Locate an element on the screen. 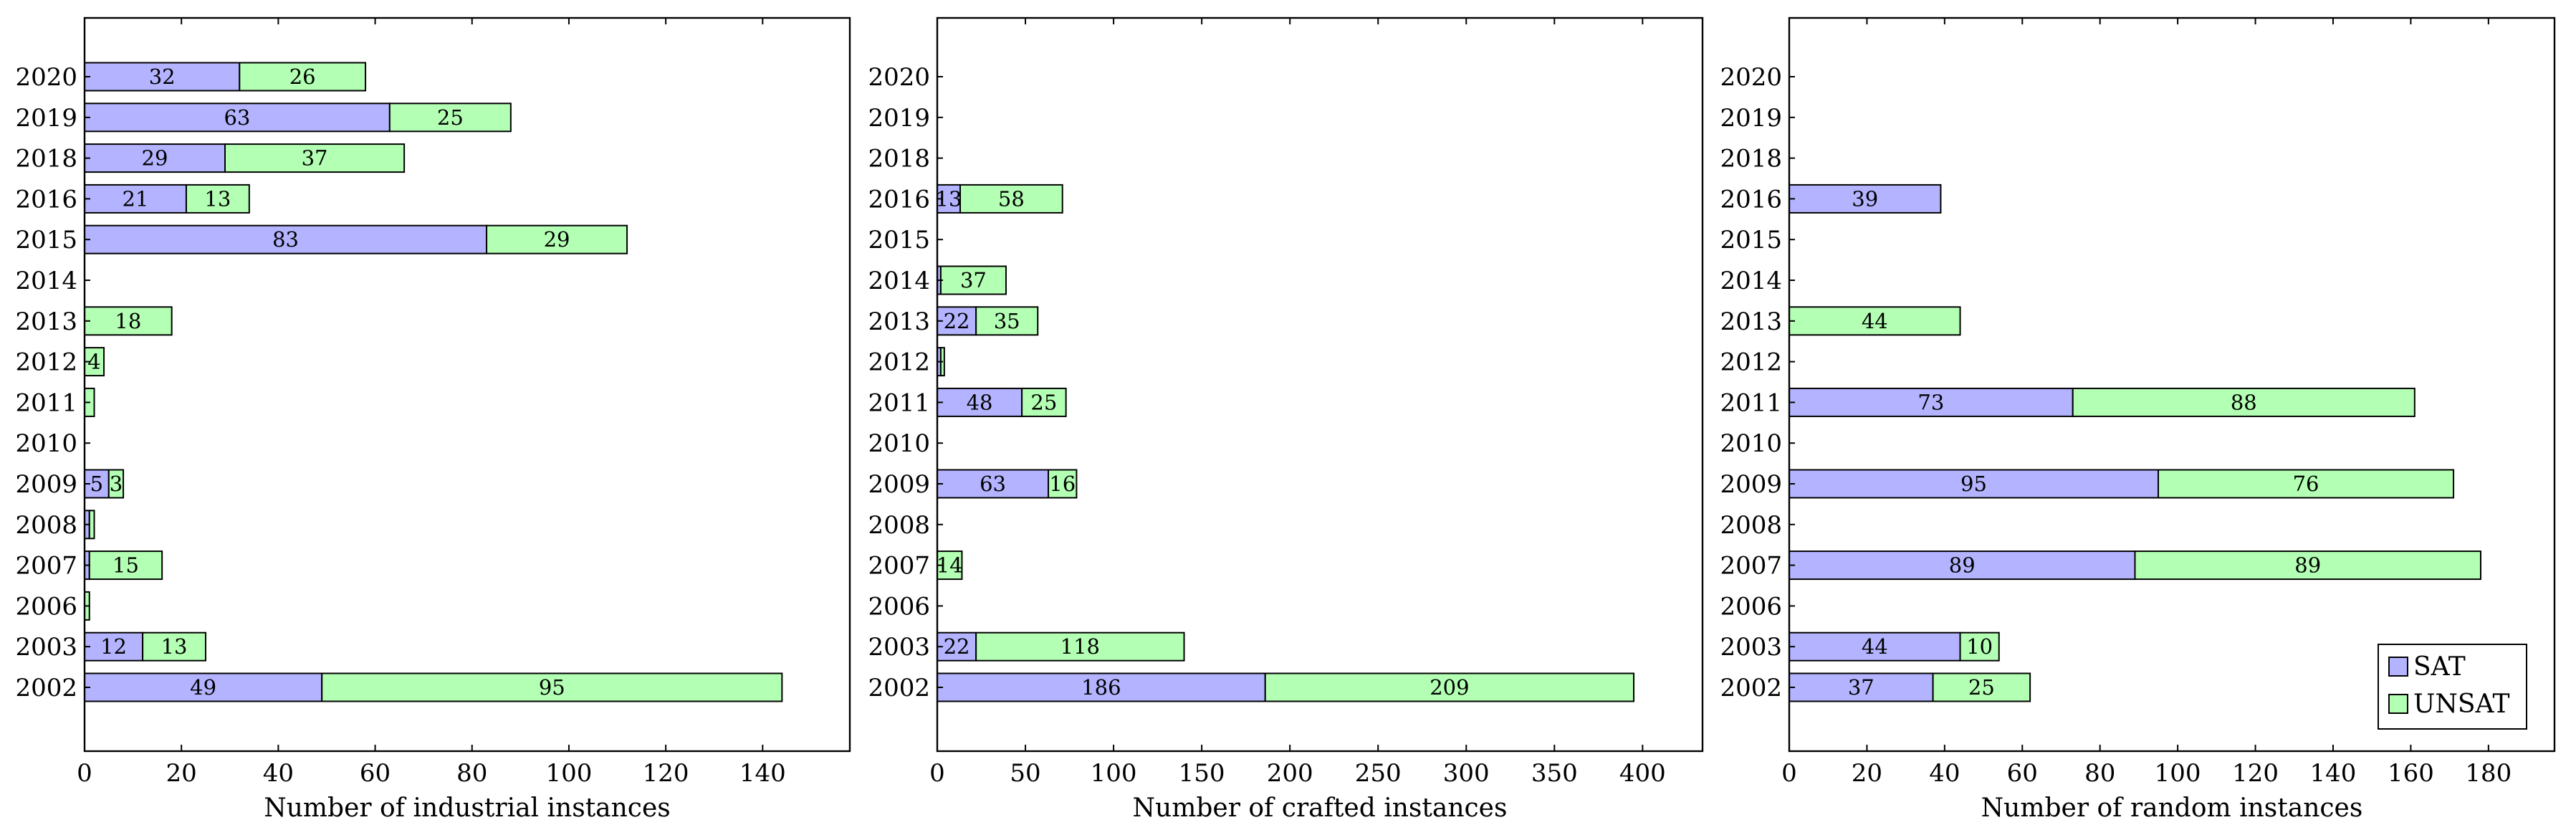 The height and width of the screenshot is (830, 2576). bar-sat-2003 is located at coordinates (1875, 646).